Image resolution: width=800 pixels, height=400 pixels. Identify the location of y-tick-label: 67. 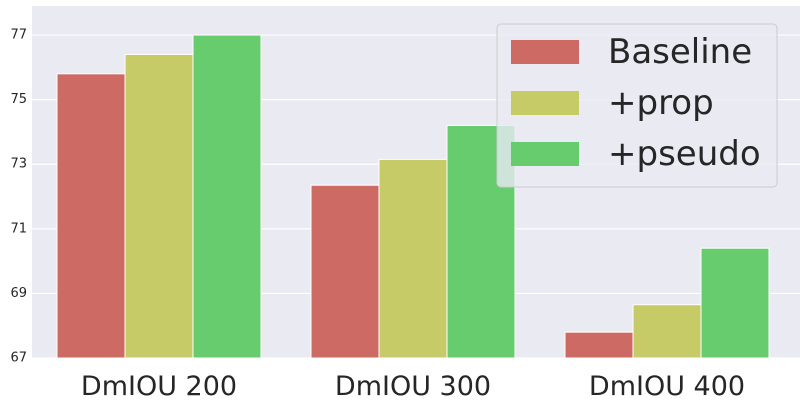
(18, 358).